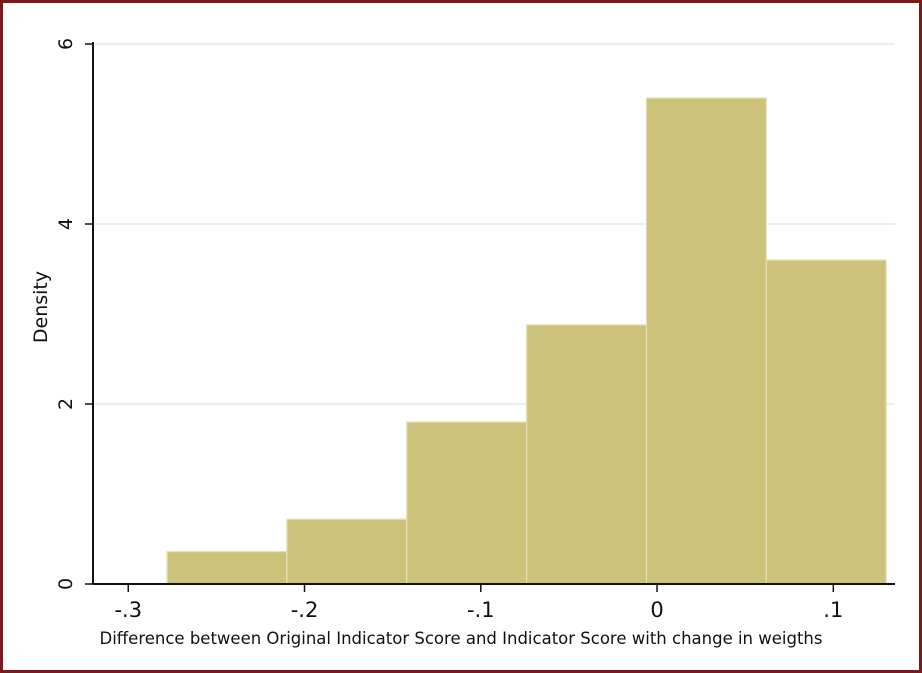  Describe the element at coordinates (656, 610) in the screenshot. I see `x-tick-label: 0` at that location.